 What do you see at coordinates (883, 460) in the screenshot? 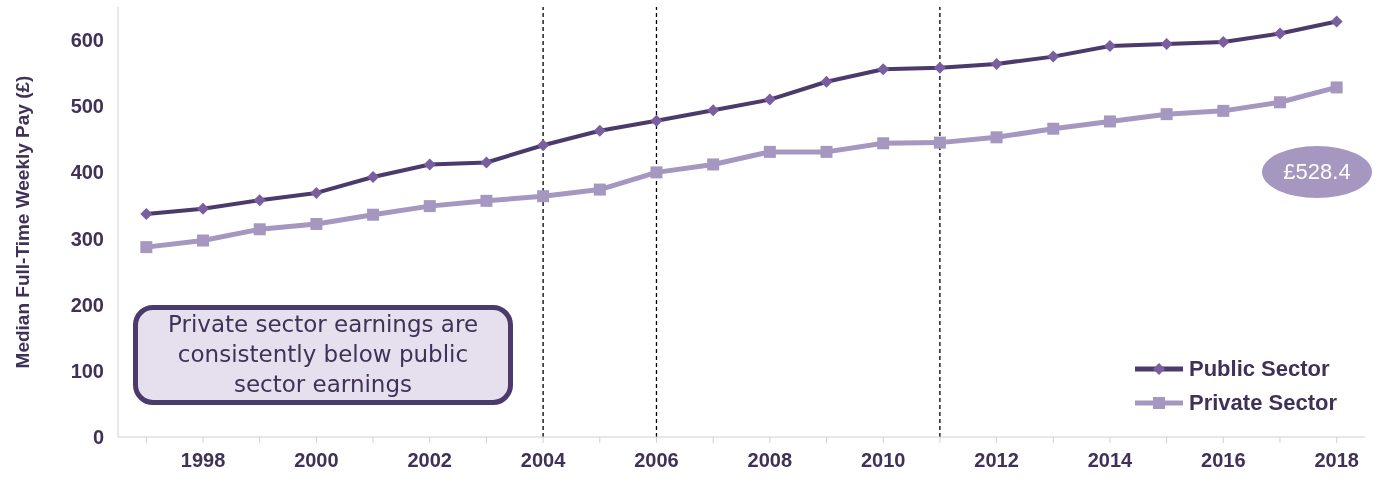
I see `x-tick-label: 2010` at bounding box center [883, 460].